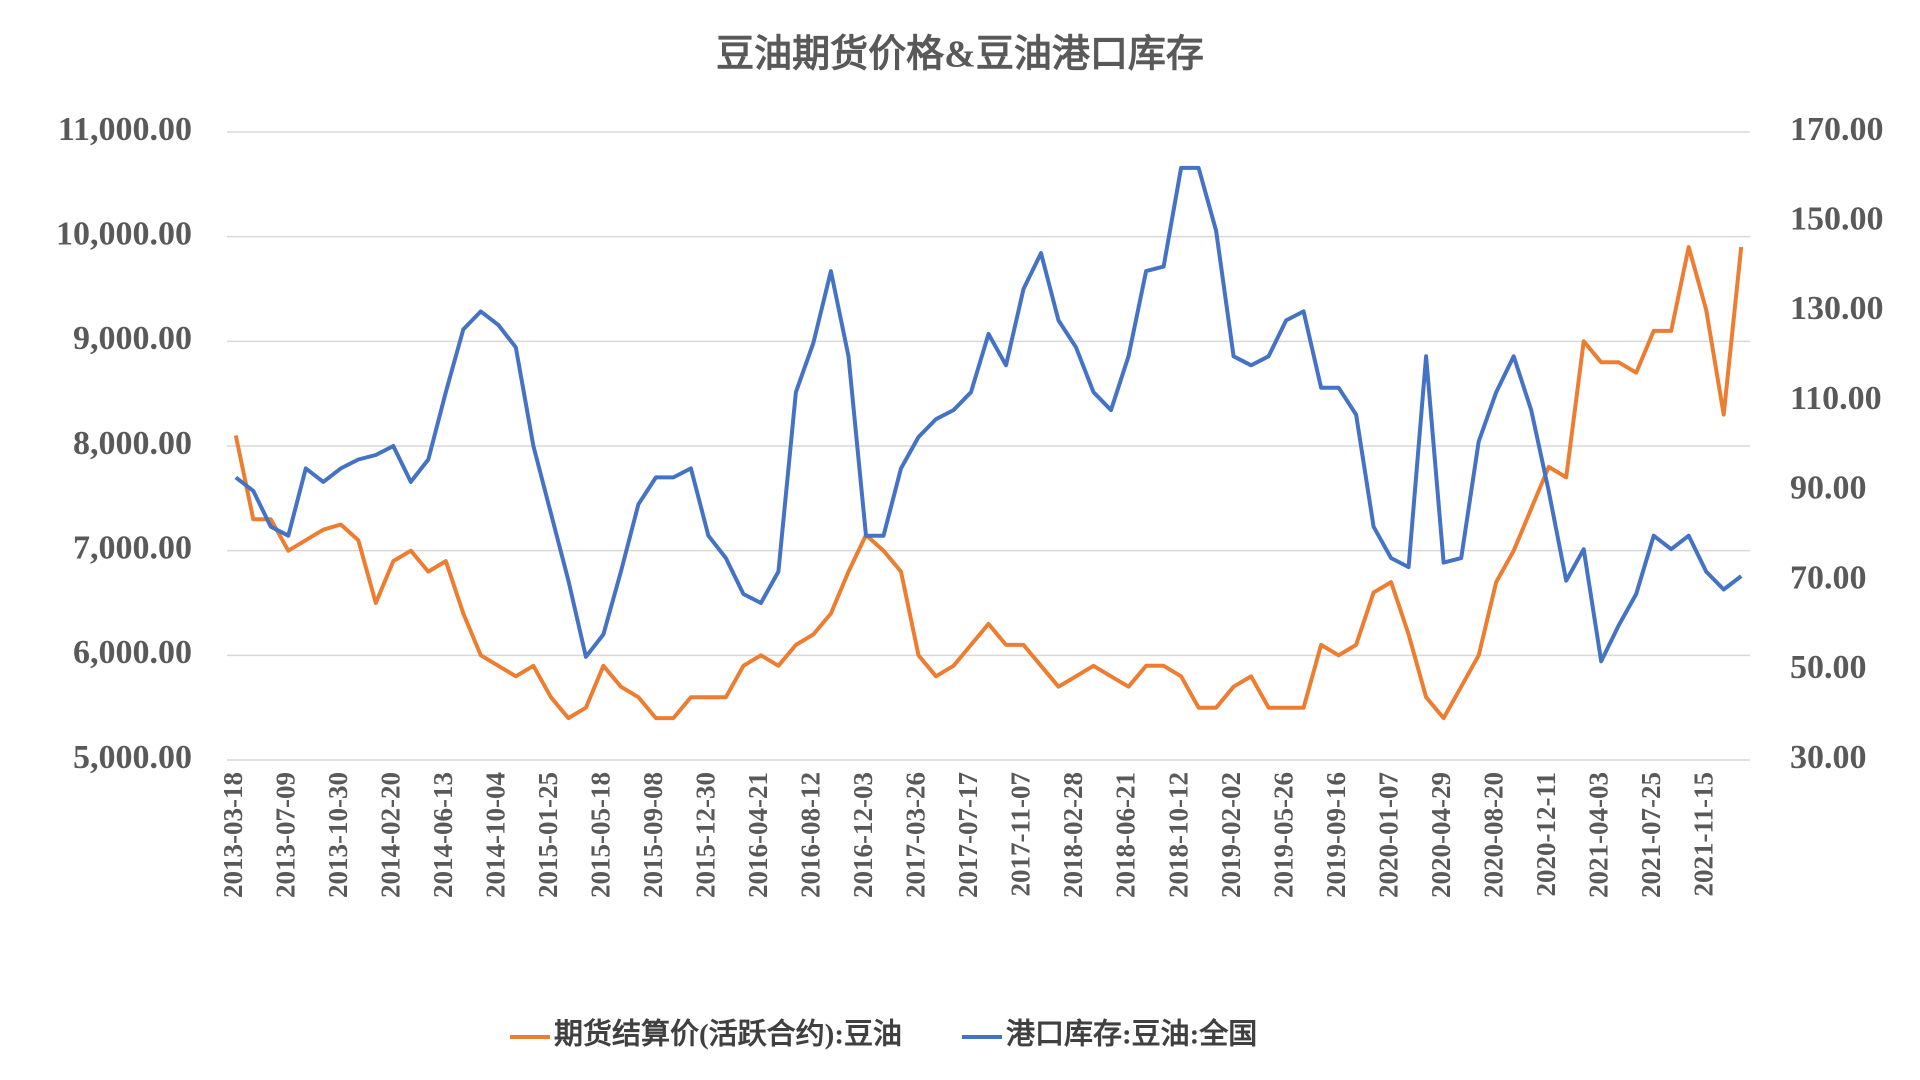 The width and height of the screenshot is (1920, 1080). Describe the element at coordinates (233, 835) in the screenshot. I see `x-tick-label: 2013-03-18` at that location.